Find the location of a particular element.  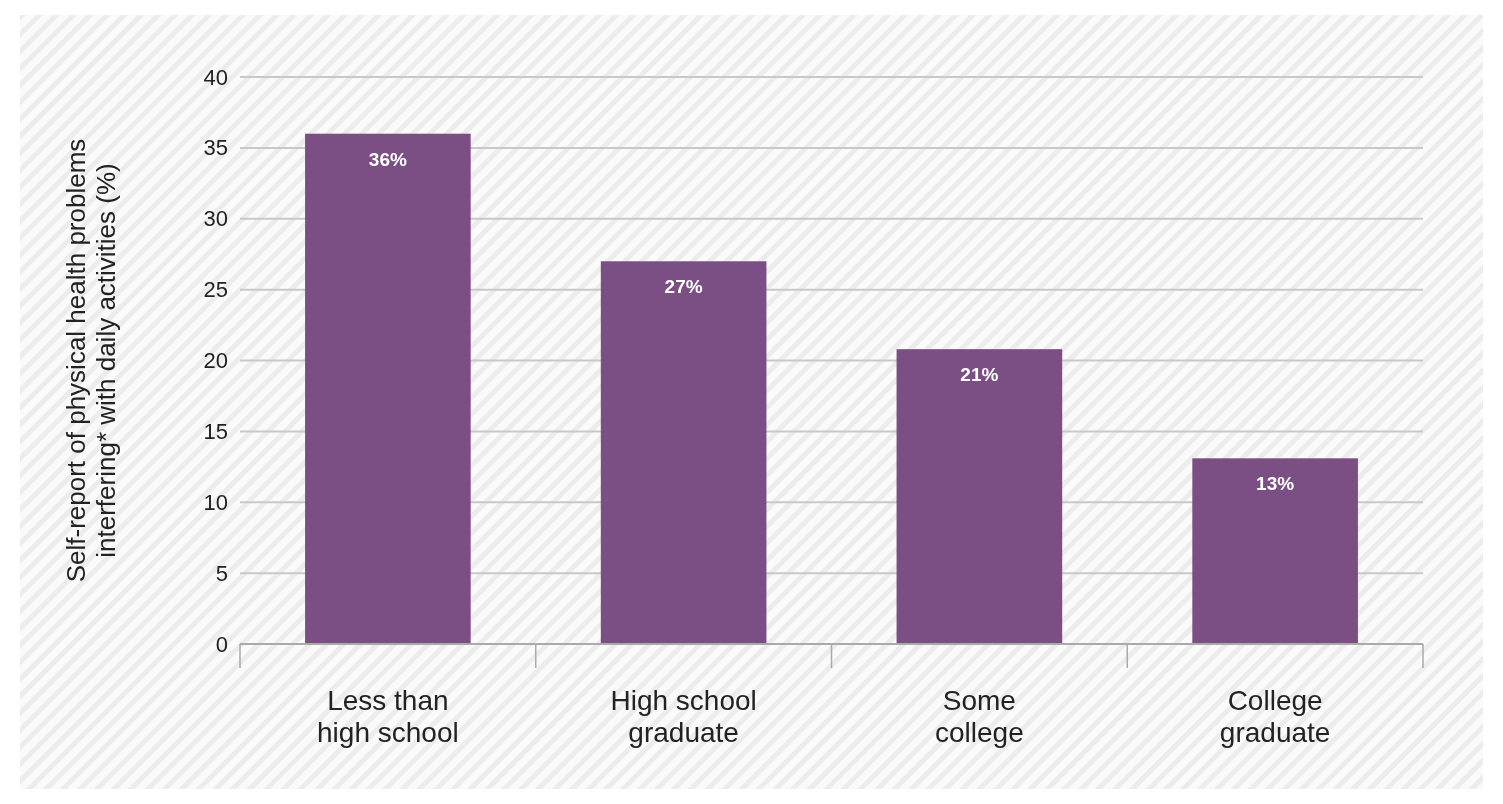

data-label: 13% is located at coordinates (1275, 484).